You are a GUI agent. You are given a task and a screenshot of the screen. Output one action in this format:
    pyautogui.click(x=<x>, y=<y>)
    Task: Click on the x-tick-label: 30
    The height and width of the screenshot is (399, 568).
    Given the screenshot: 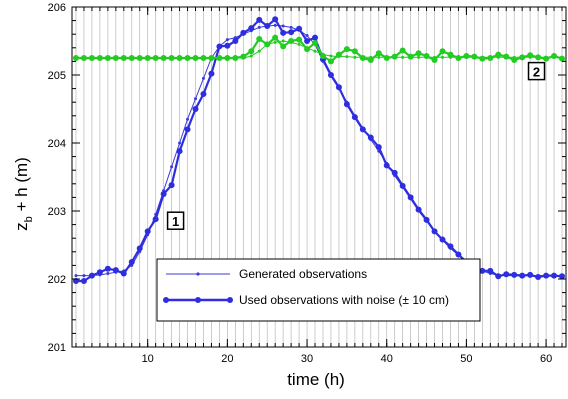 What is the action you would take?
    pyautogui.click(x=307, y=359)
    